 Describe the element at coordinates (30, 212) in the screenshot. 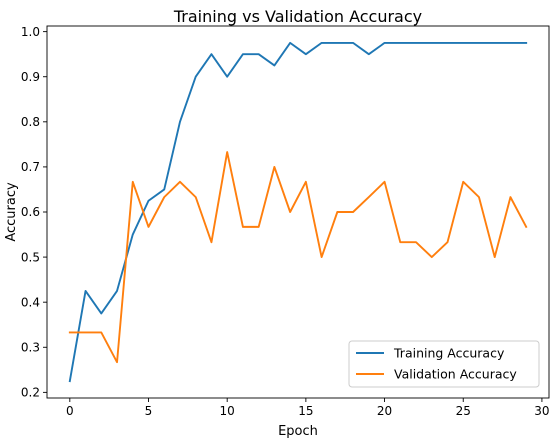

I see `y-tick-label-0.6: 0.6` at that location.